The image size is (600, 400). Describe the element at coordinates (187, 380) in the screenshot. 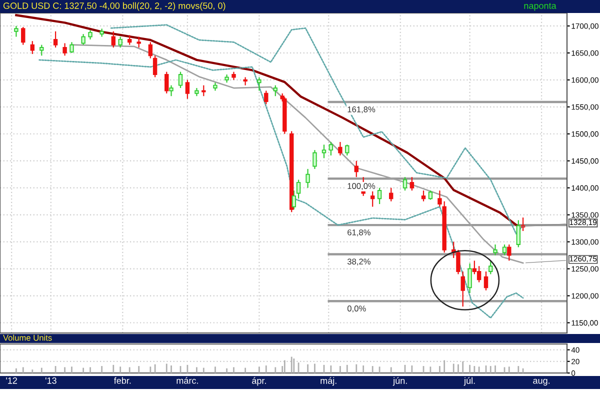

I see `x-tick-label: márc.` at that location.